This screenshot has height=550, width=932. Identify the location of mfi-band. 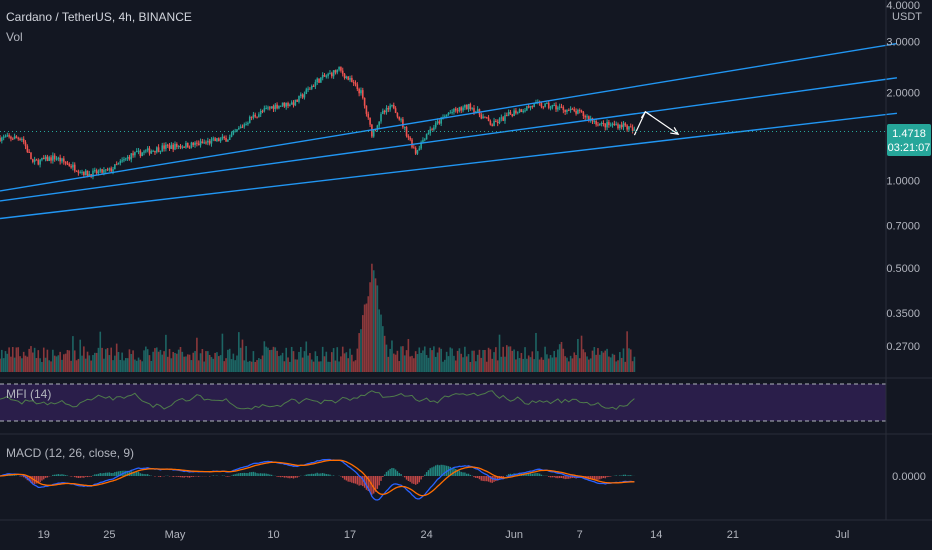
(443, 402).